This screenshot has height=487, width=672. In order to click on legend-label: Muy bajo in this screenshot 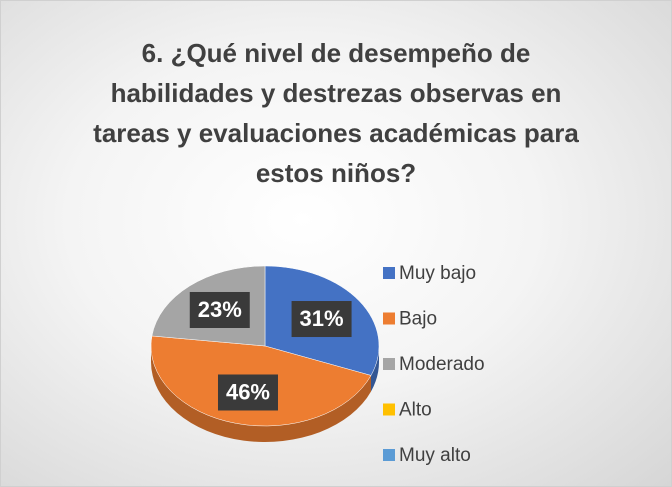, I will do `click(437, 273)`.